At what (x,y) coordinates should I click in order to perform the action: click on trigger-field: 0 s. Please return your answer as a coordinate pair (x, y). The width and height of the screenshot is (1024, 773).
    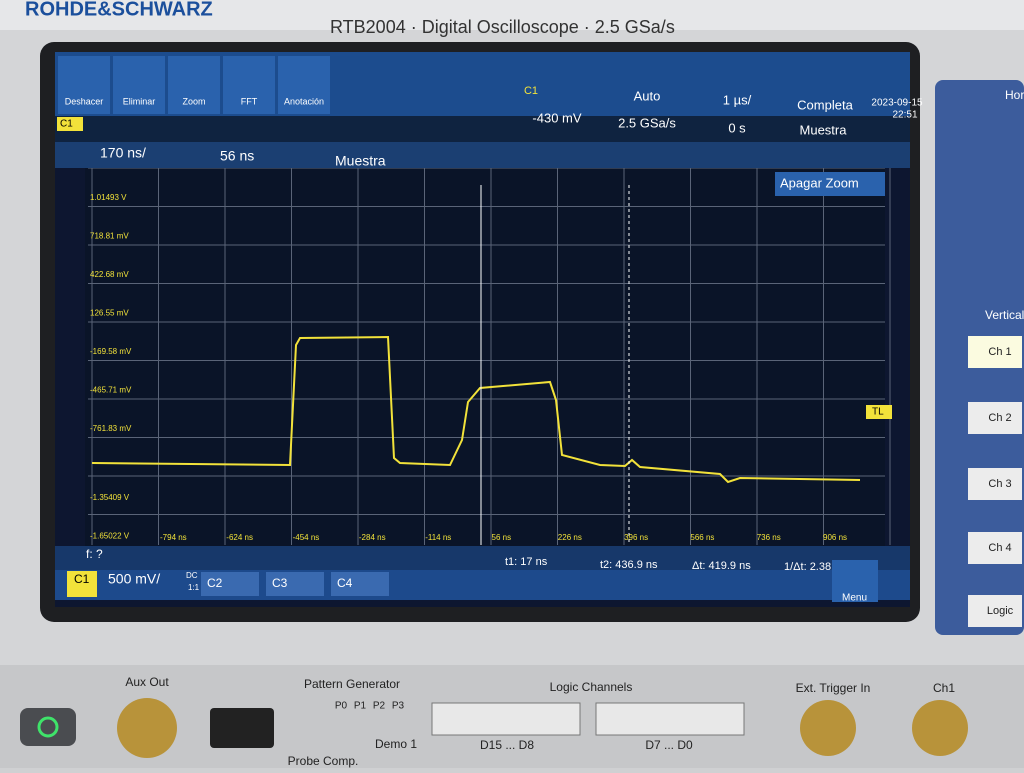
    Looking at the image, I should click on (737, 127).